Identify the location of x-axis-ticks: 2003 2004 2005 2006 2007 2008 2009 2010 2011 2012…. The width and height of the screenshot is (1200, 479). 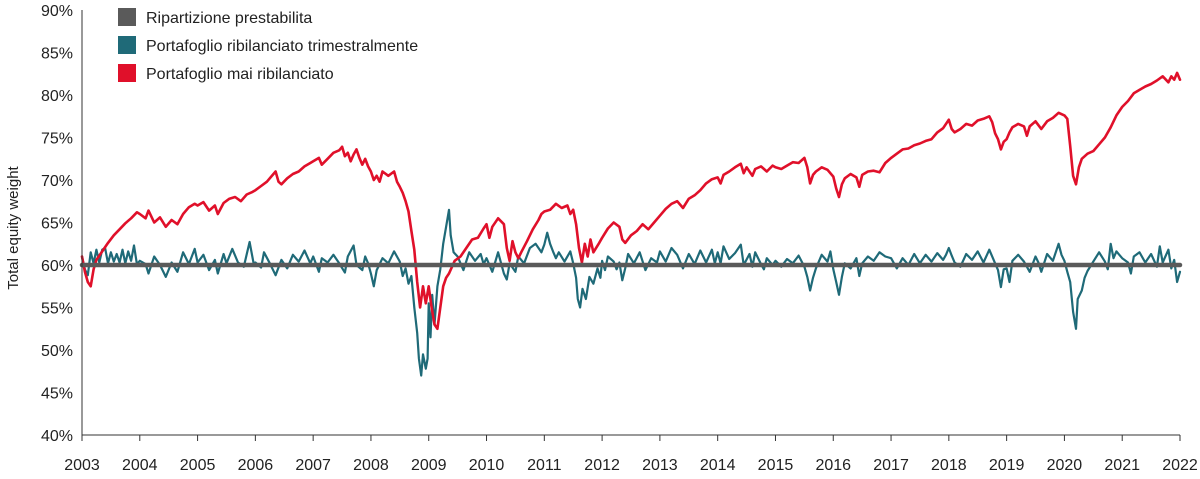
(631, 454).